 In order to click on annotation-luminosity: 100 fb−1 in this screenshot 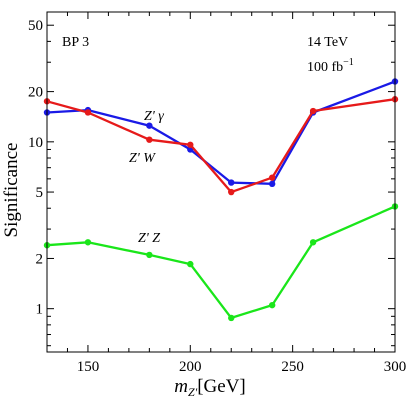, I will do `click(330, 66)`.